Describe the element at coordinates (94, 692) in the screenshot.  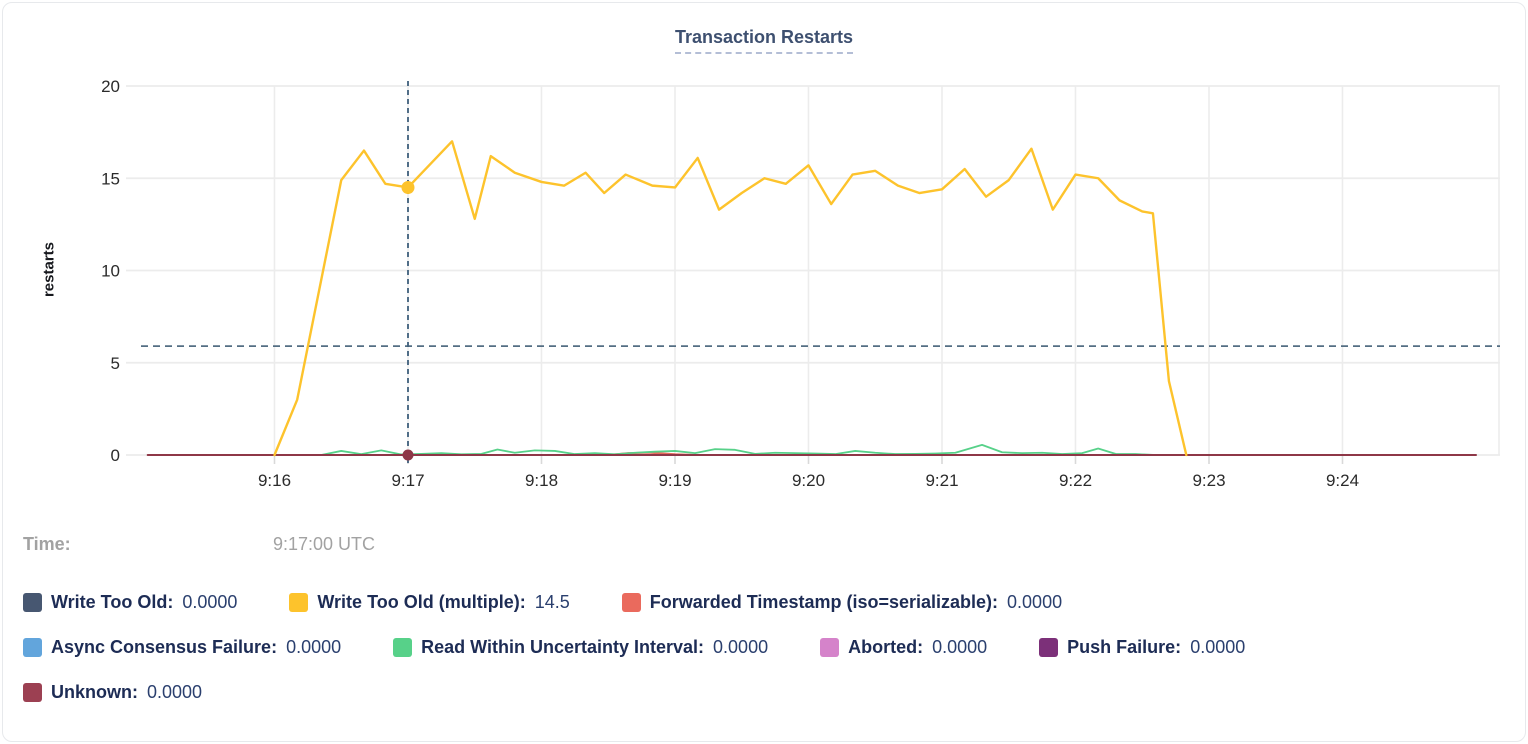
I see `legend-label: Unknown:` at that location.